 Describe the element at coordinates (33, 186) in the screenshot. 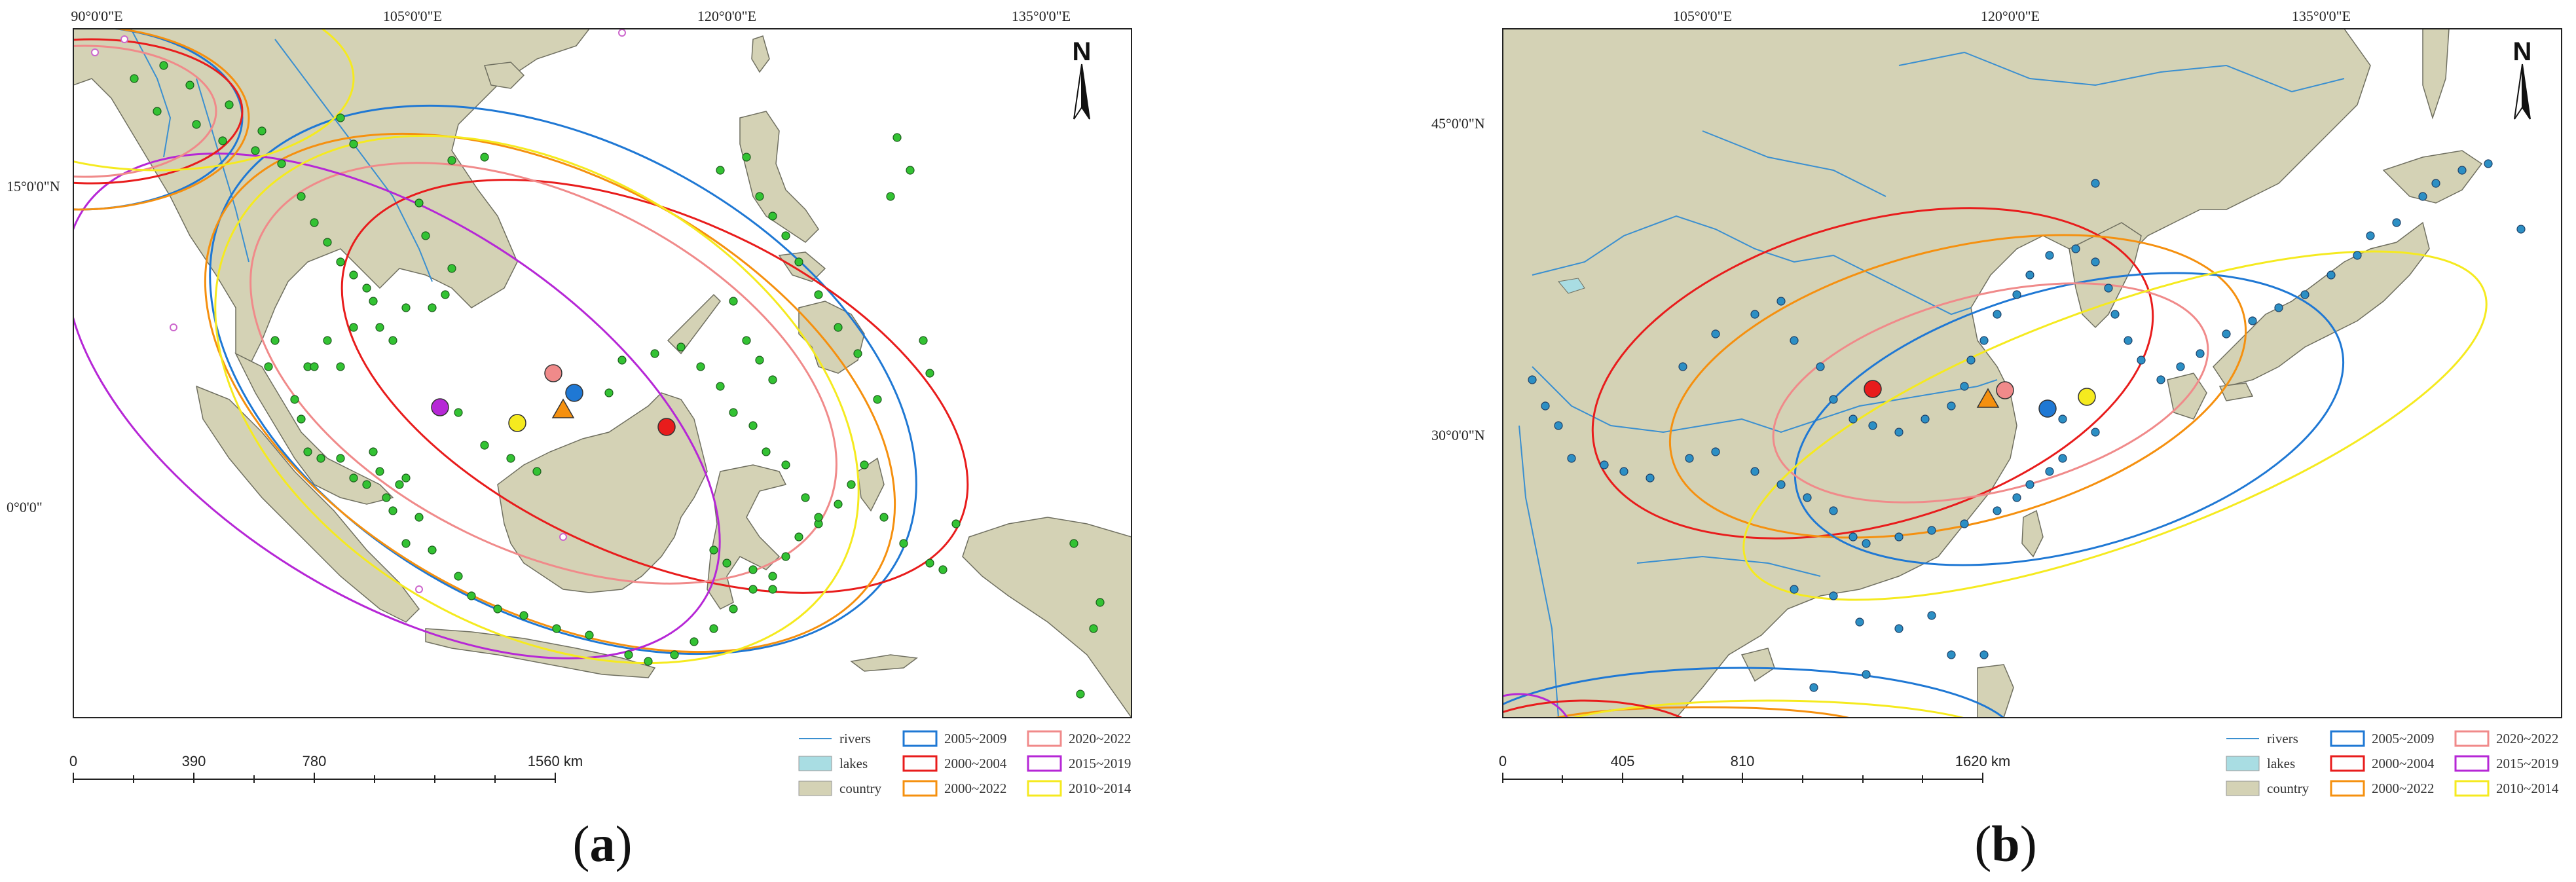

I see `lat-tick-a-1: 15°0'0"N` at that location.